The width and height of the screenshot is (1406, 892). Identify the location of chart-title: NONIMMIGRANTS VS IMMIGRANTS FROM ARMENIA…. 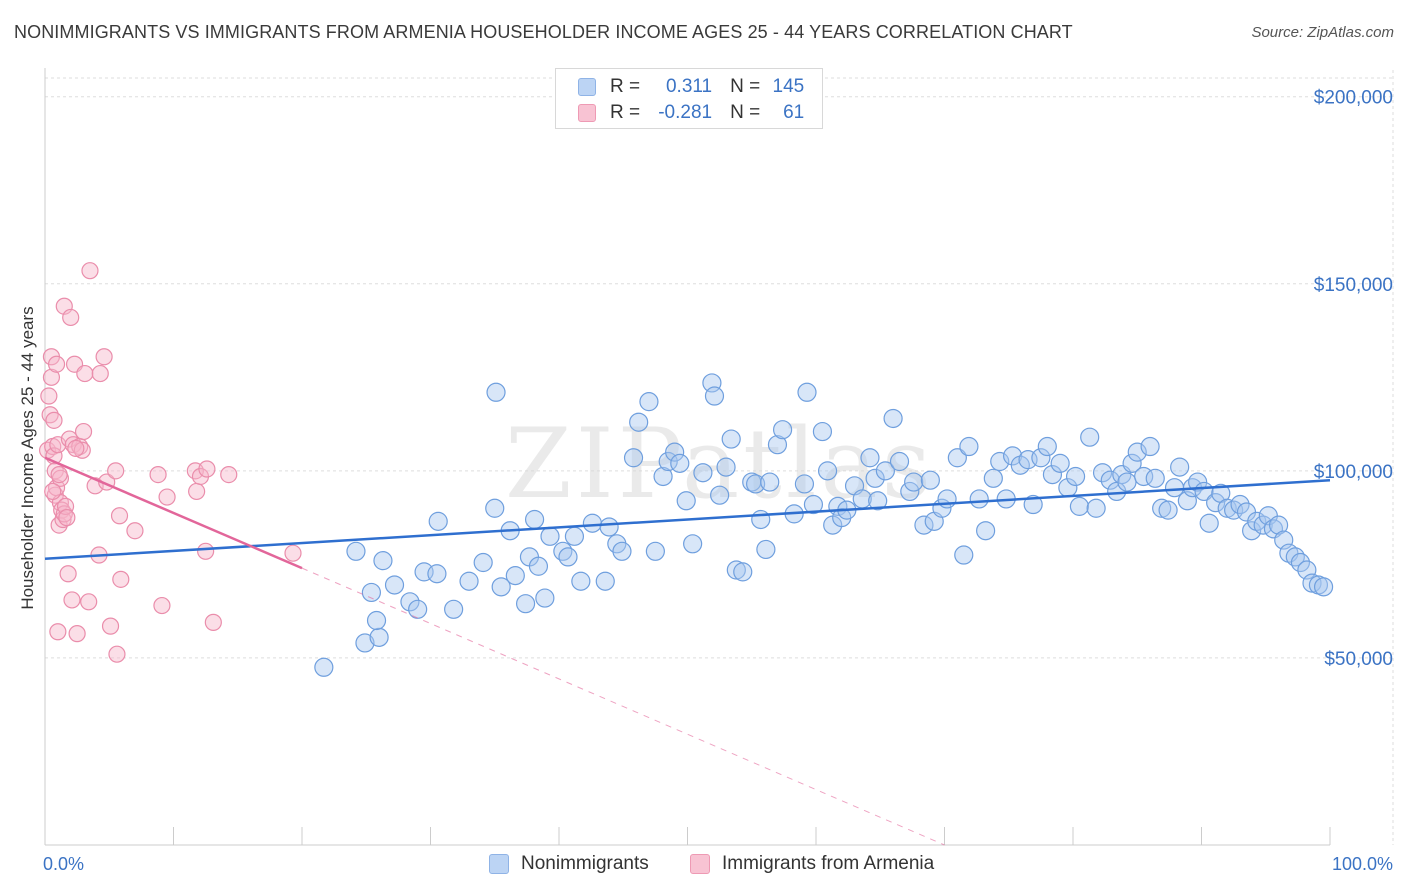
(543, 32).